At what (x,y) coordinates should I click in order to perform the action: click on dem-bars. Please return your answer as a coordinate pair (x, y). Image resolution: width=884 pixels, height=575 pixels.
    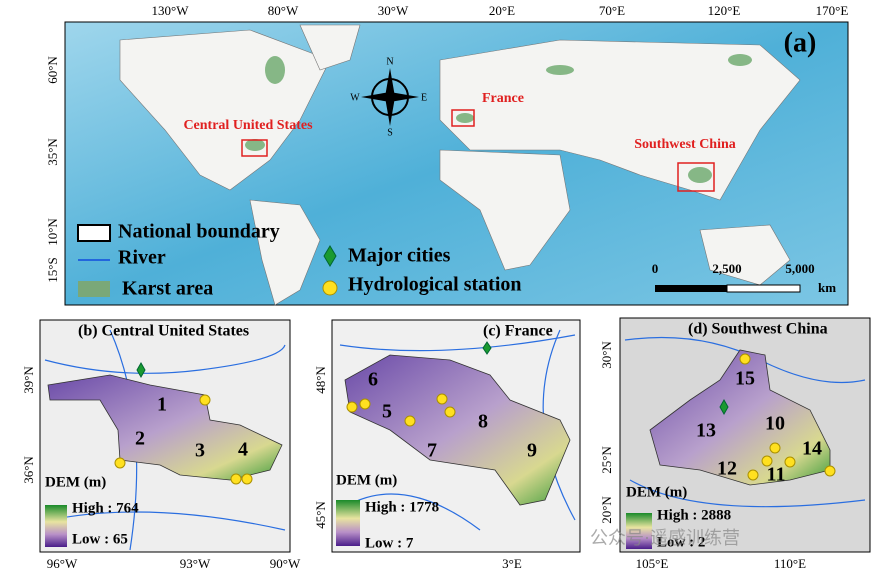
    Looking at the image, I should click on (348, 524).